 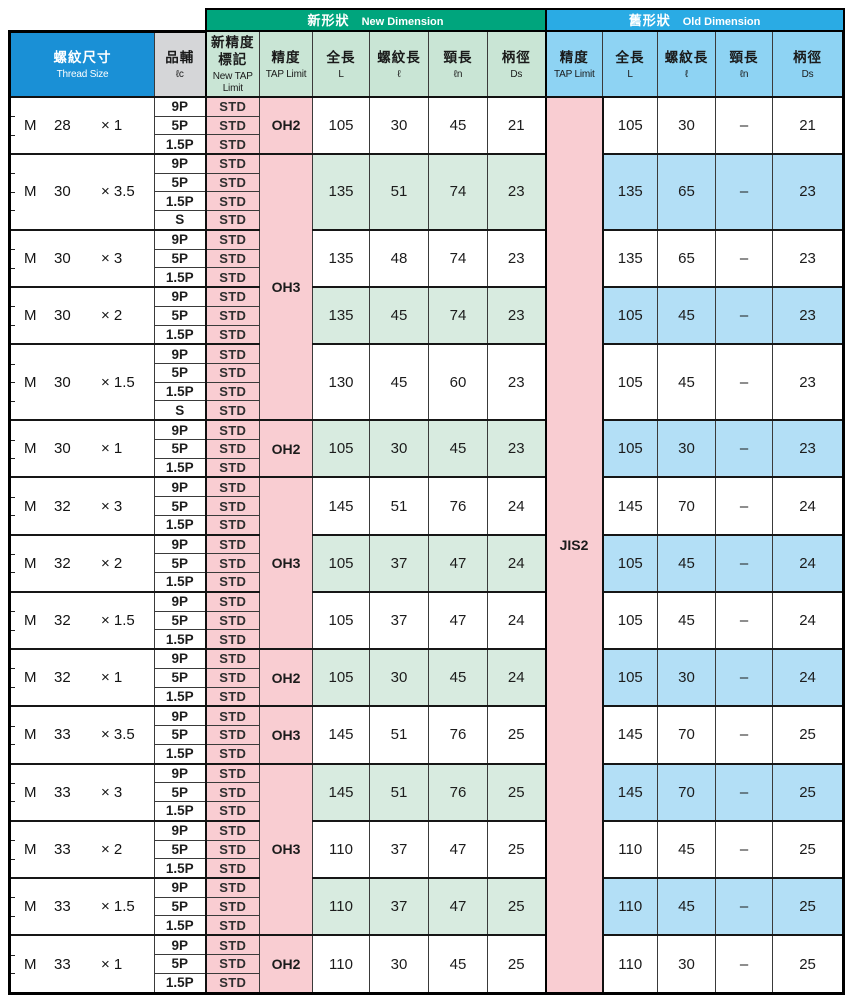 I want to click on col-header-new-thread-length: 螺紋長 ℓ, so click(x=399, y=64).